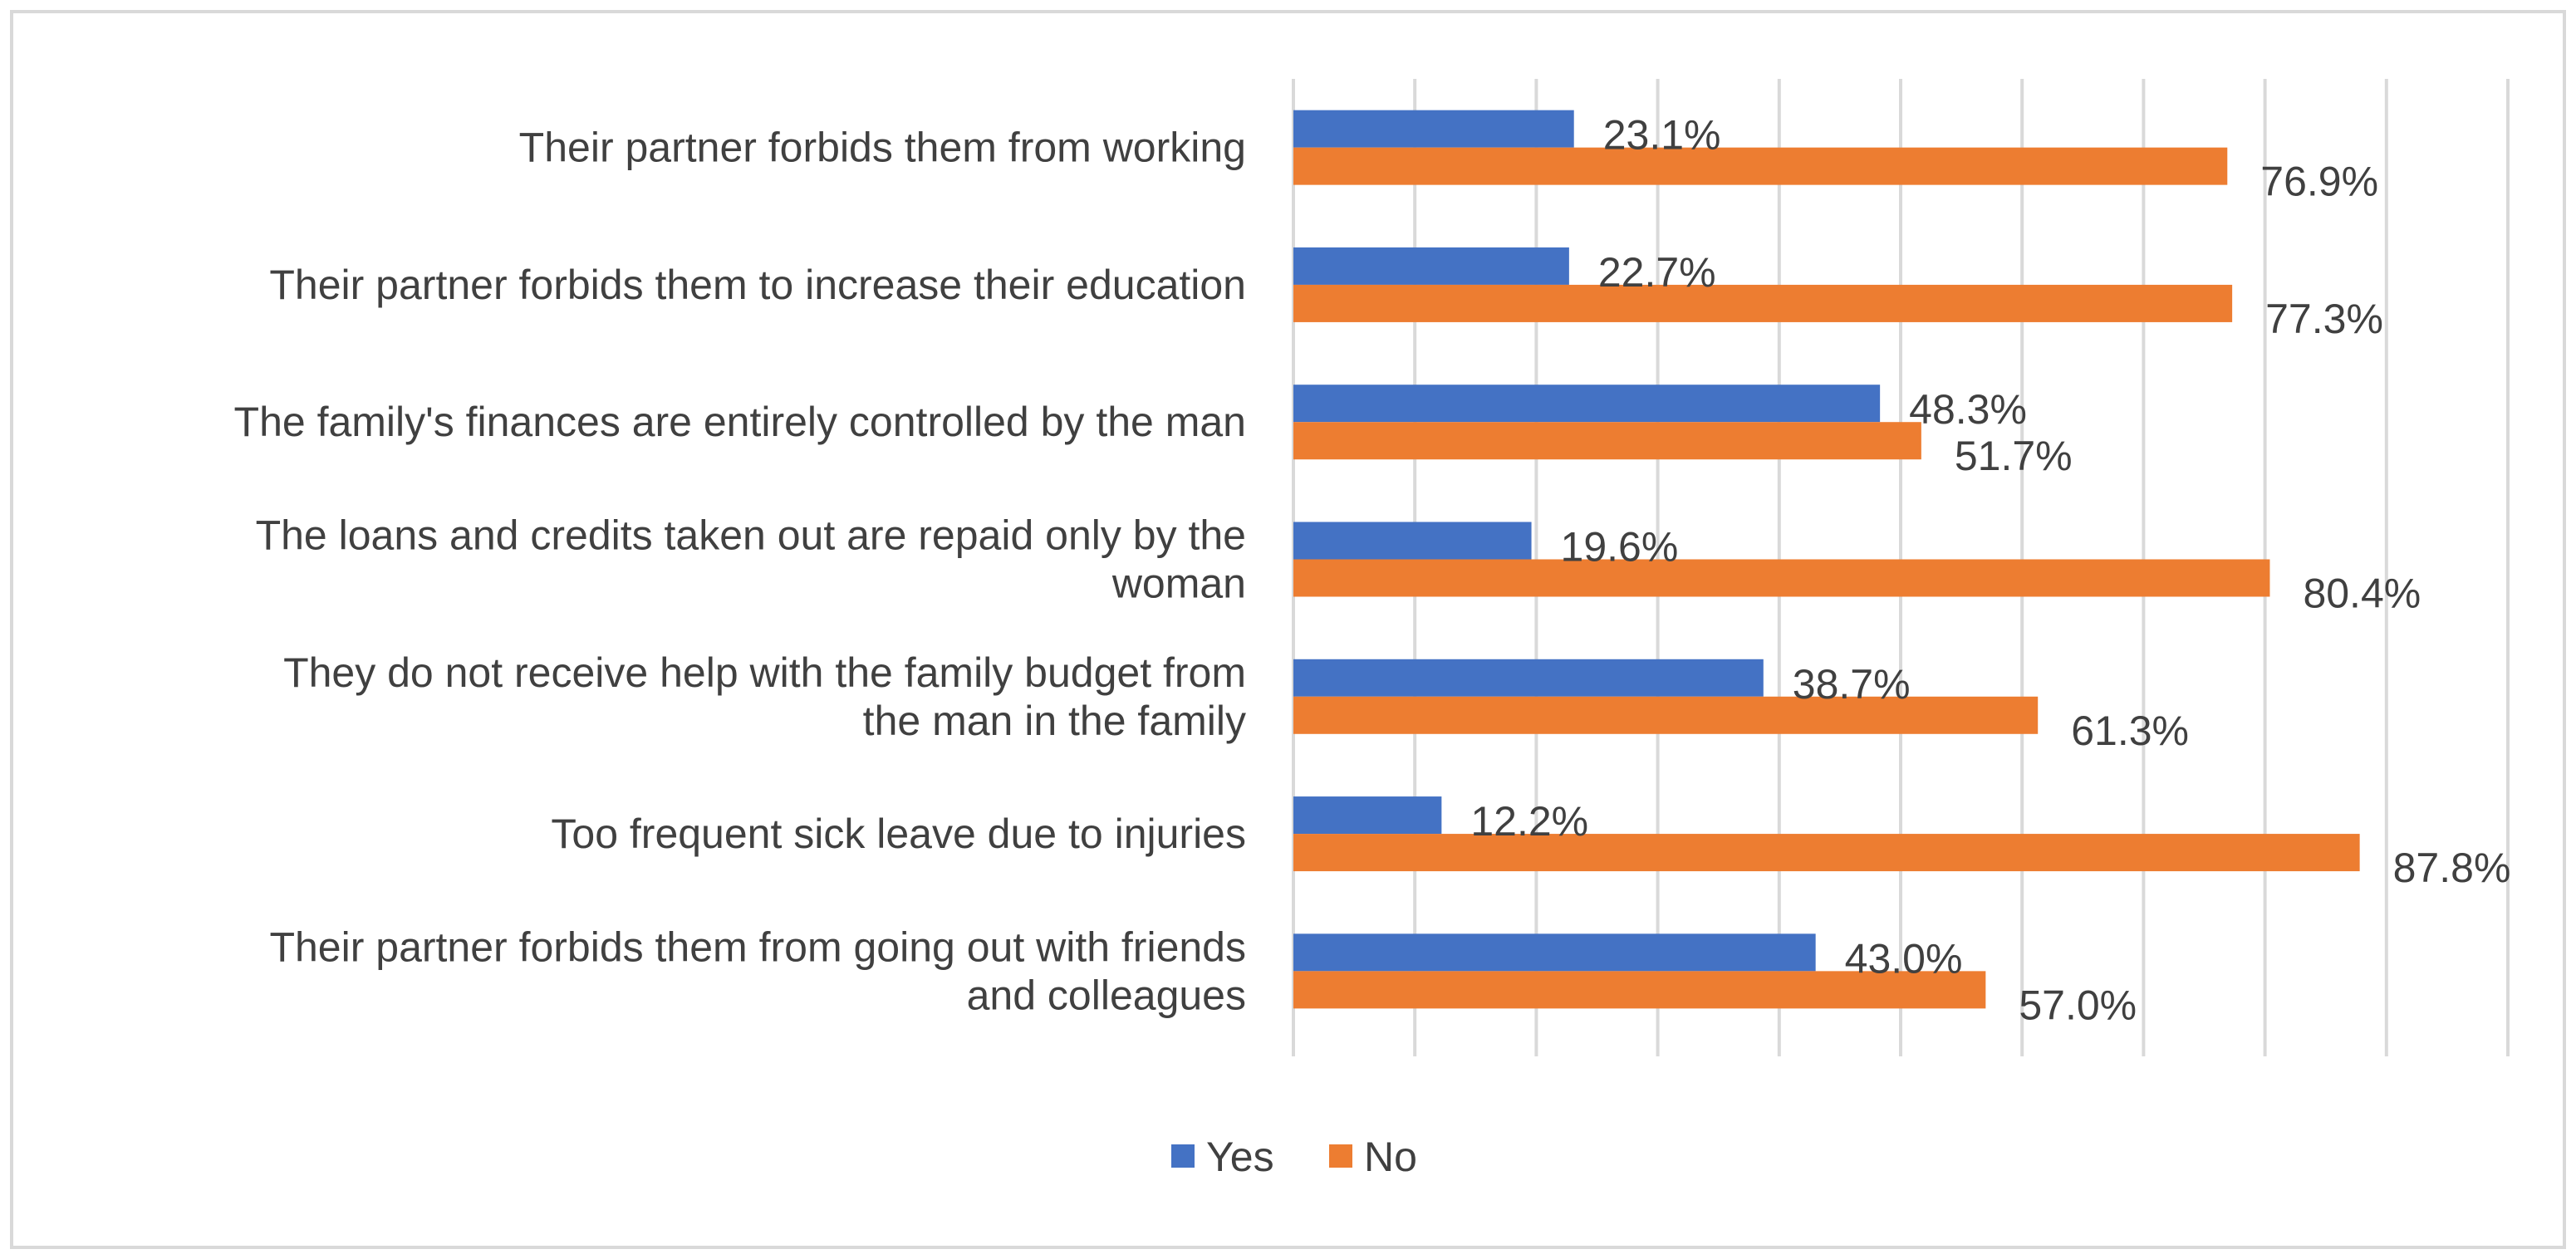 The height and width of the screenshot is (1259, 2576). Describe the element at coordinates (882, 148) in the screenshot. I see `category-label: Their partner forbids them from working` at that location.